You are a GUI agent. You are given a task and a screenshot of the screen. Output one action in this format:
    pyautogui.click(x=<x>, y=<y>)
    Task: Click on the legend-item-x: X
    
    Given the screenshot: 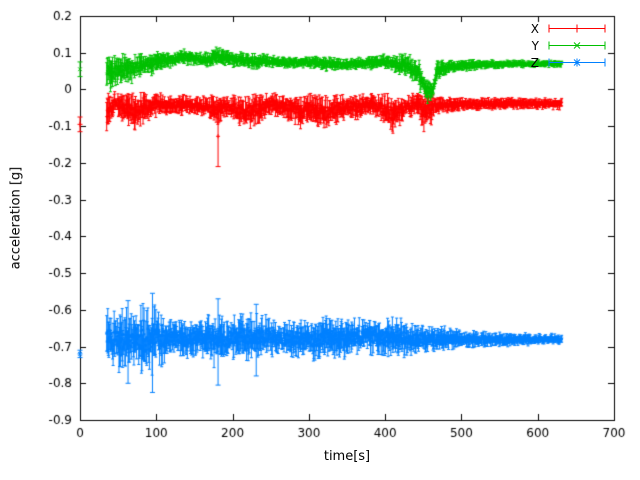 What is the action you would take?
    pyautogui.click(x=568, y=28)
    